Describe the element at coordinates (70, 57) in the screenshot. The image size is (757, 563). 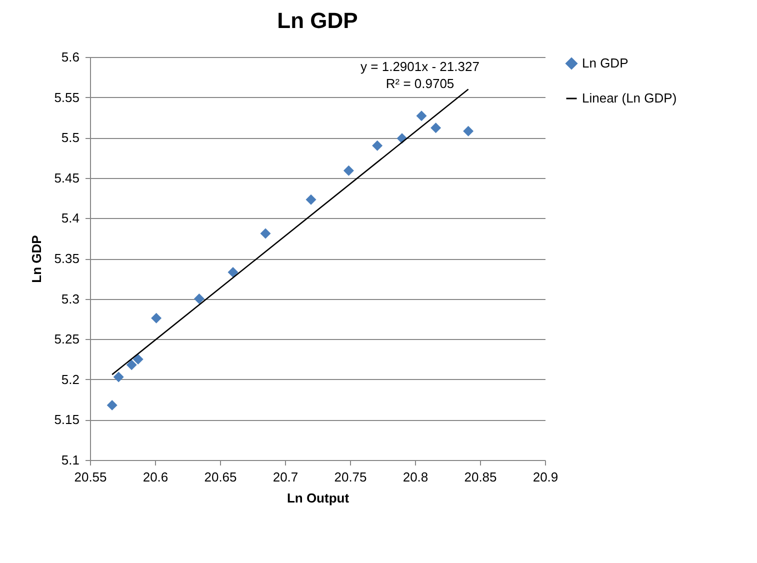
I see `y-tick-label: 5.6` at that location.